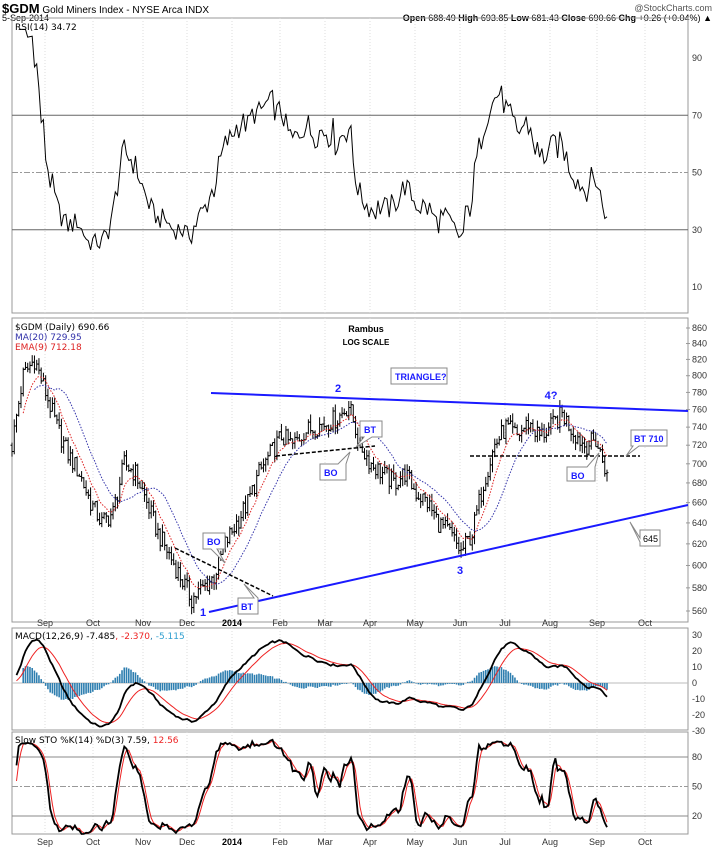 The image size is (716, 850). I want to click on wave-1-label: 1, so click(203, 613).